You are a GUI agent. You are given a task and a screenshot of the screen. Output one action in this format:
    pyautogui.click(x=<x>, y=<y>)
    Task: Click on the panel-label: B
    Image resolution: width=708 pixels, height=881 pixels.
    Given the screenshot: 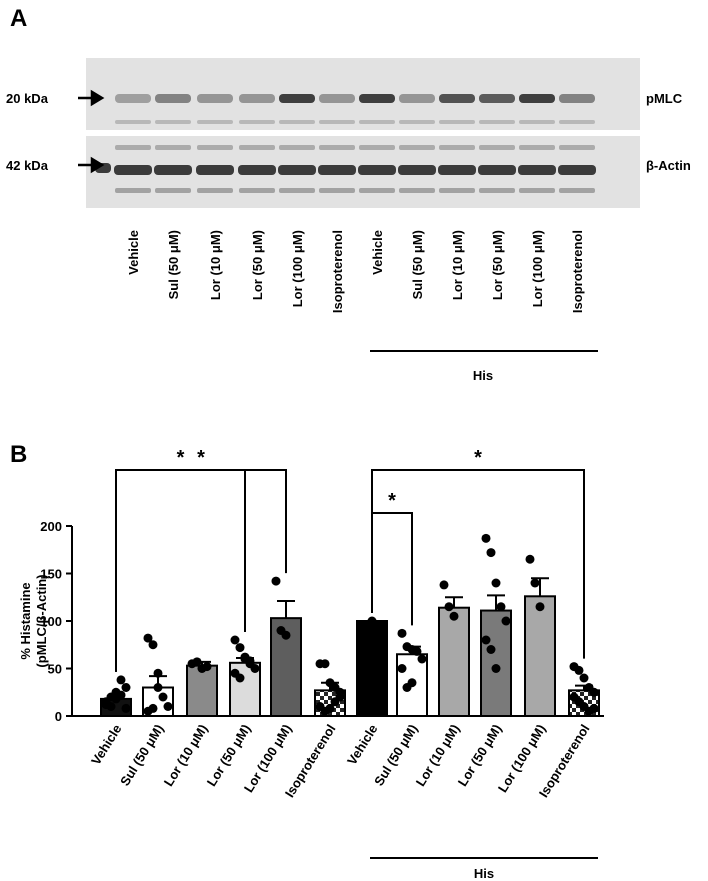 What is the action you would take?
    pyautogui.click(x=18, y=454)
    